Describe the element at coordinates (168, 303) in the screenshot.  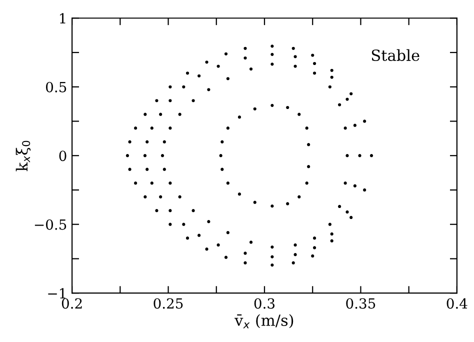
I see `x-tick-label: 0.25` at that location.